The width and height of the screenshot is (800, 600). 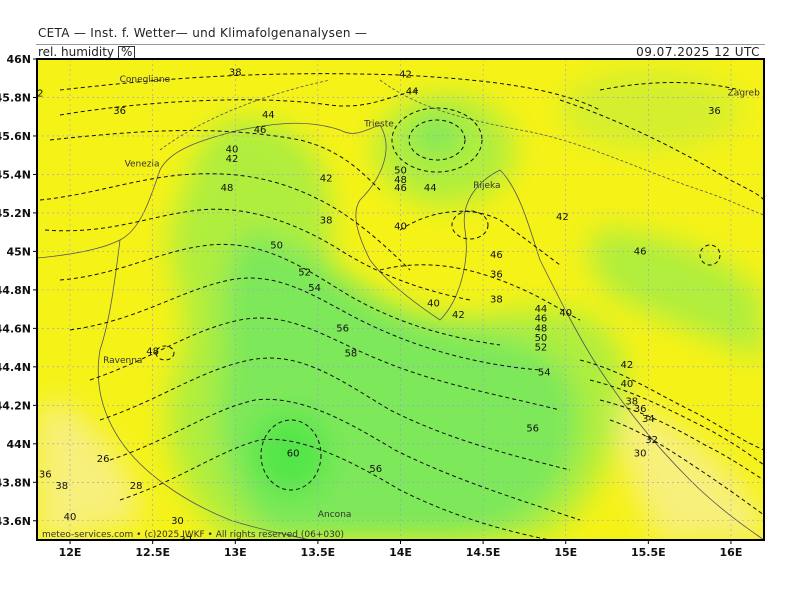 I want to click on contour-closed-north, so click(x=437, y=140).